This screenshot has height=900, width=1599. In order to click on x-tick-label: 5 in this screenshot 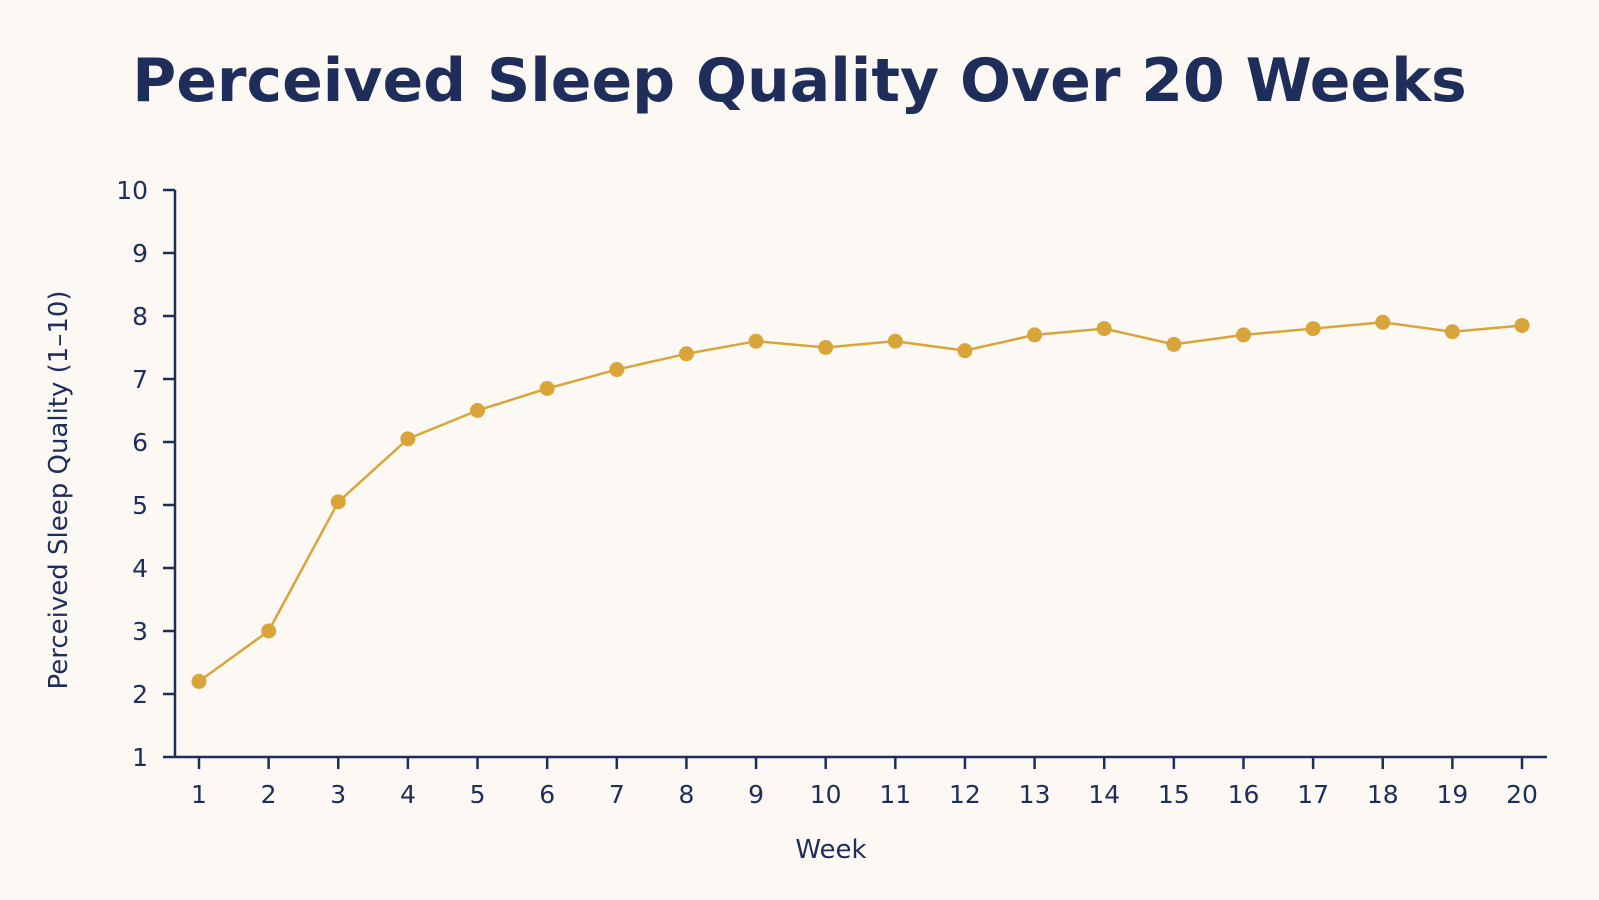, I will do `click(478, 794)`.